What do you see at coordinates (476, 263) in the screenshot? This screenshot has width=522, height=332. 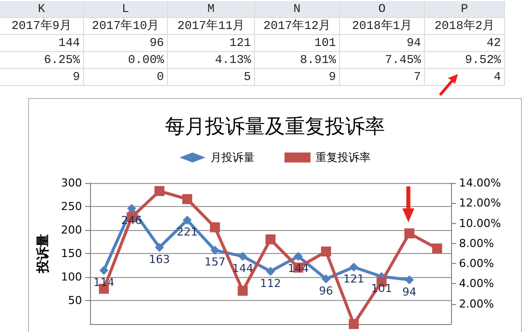 I see `y2-tick-label: 6.00%` at bounding box center [476, 263].